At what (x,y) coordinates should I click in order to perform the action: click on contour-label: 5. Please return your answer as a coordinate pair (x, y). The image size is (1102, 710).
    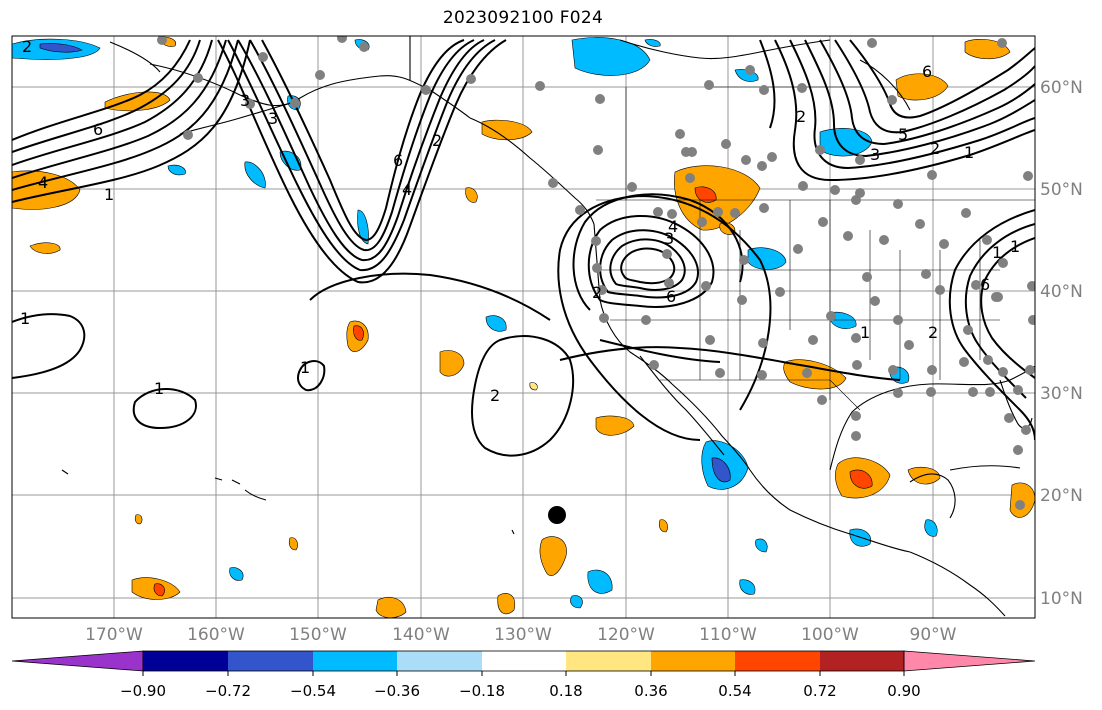
    Looking at the image, I should click on (903, 134).